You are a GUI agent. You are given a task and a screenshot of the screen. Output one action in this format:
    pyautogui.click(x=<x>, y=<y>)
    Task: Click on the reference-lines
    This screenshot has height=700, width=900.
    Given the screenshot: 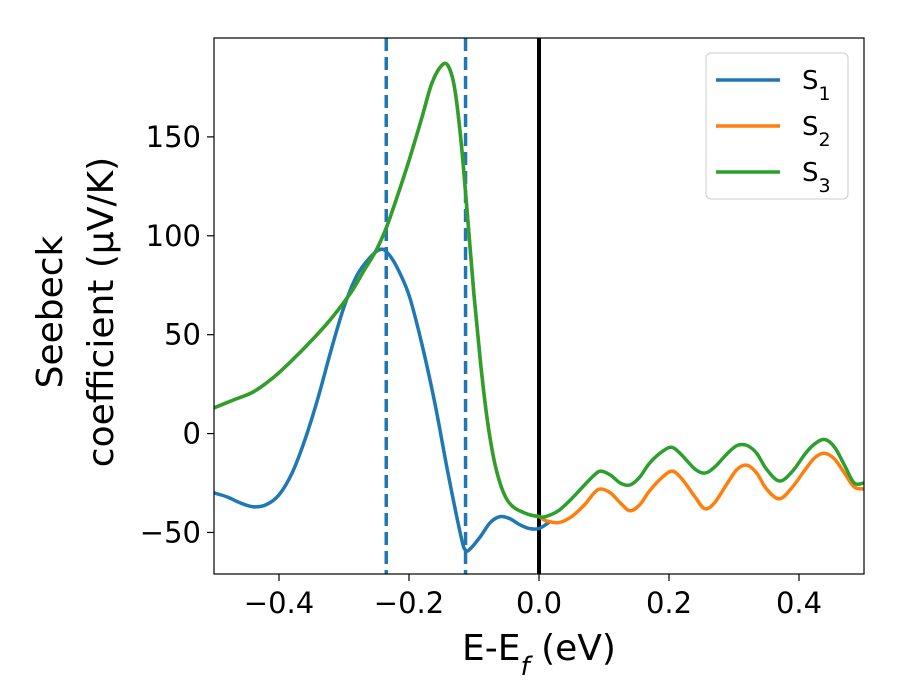 What is the action you would take?
    pyautogui.click(x=462, y=306)
    